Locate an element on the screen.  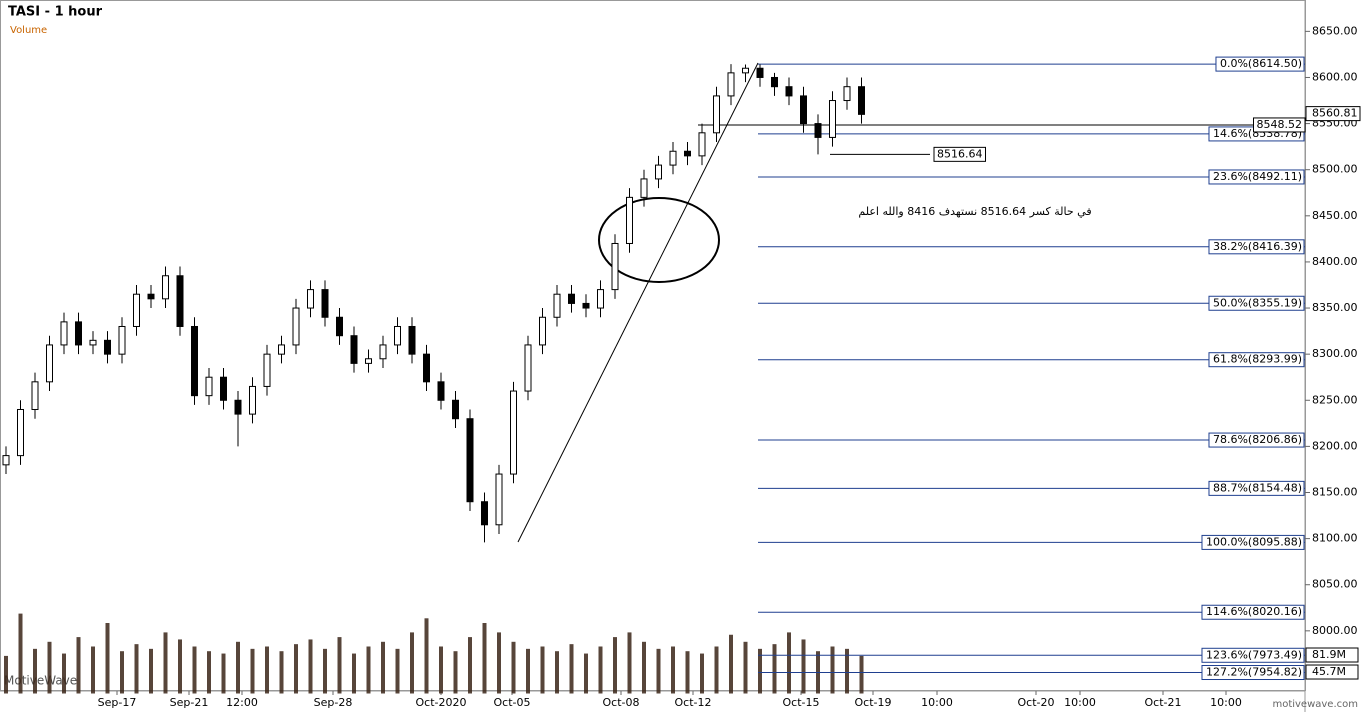
x-tick-label: Oct-19 is located at coordinates (873, 702).